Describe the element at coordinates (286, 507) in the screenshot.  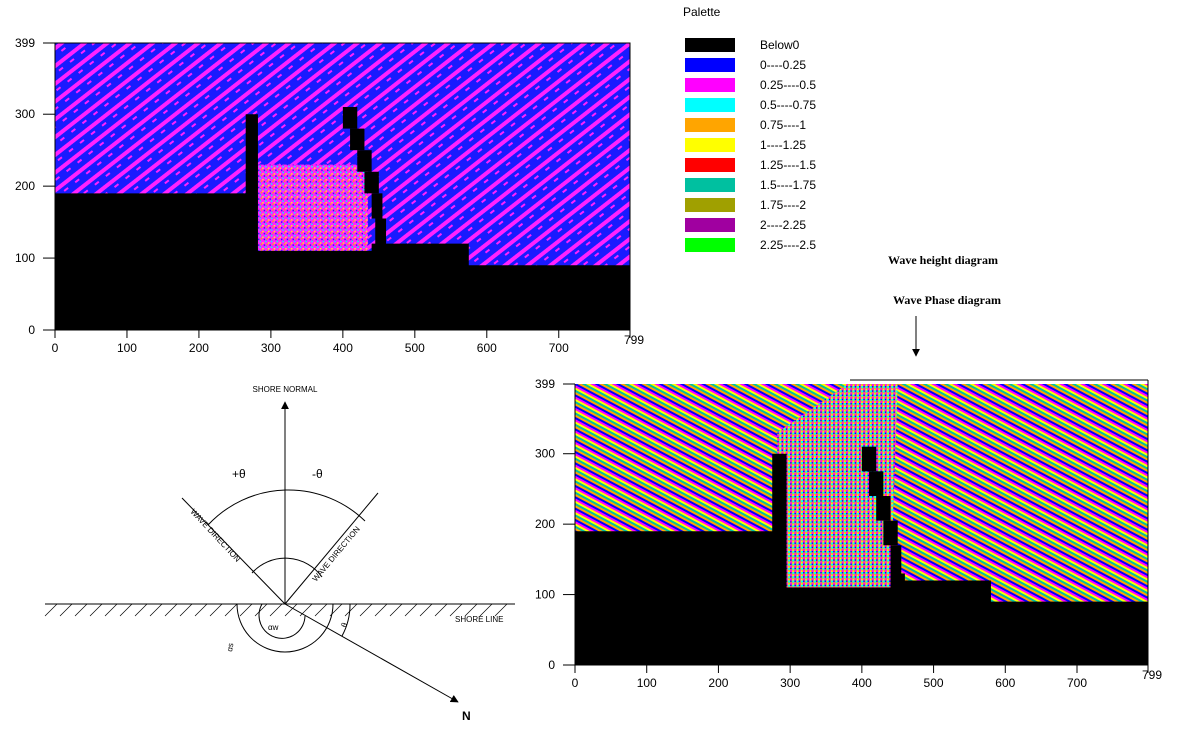
I see `theta-arc` at that location.